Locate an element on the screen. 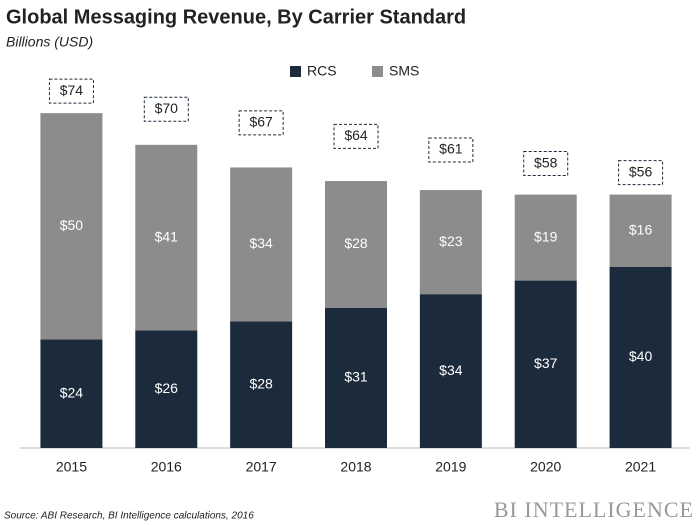  x-tick-label: 2017 is located at coordinates (261, 467).